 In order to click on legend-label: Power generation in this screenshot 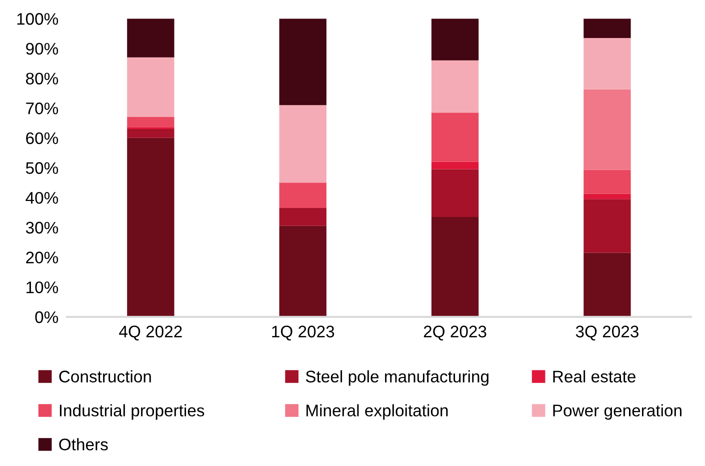, I will do `click(617, 412)`.